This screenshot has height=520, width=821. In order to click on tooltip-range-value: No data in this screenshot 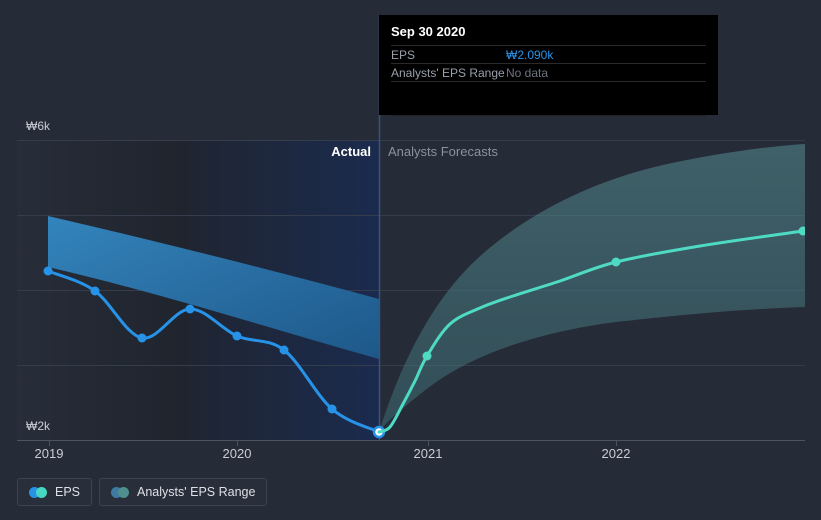, I will do `click(527, 72)`.